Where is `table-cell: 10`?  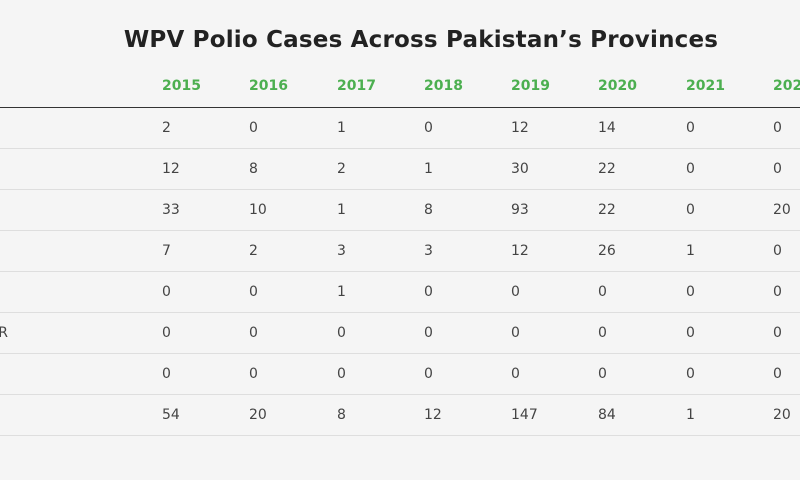 table-cell: 10 is located at coordinates (258, 210).